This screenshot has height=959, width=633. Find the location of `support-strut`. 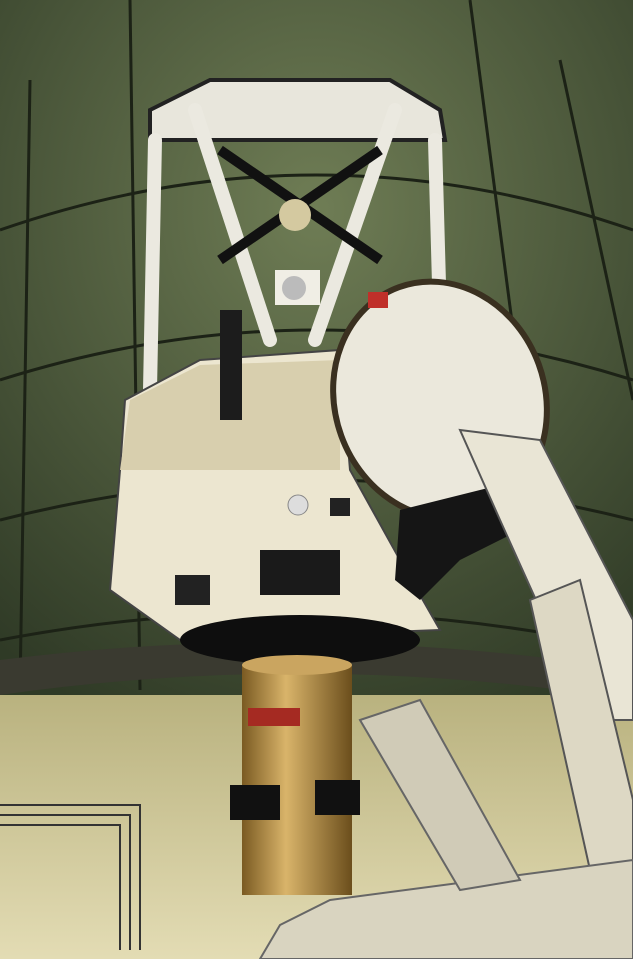

support-strut is located at coordinates (440, 795).